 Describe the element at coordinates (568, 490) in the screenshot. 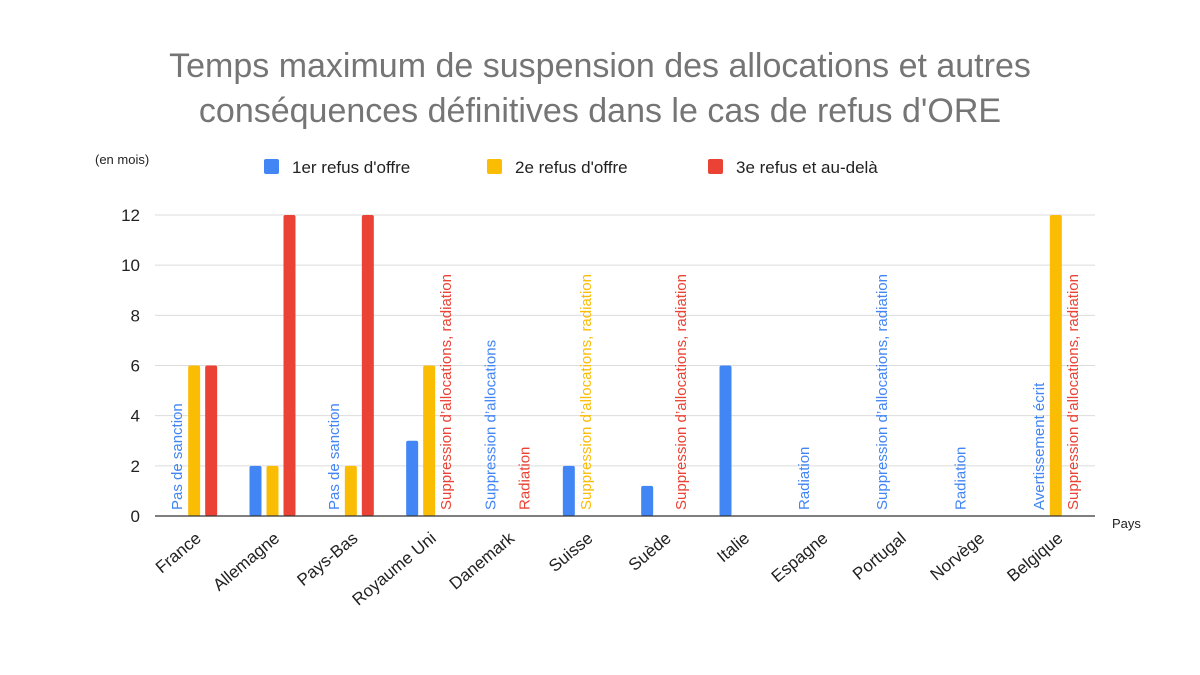

I see `bar-suisse-1er-refus-d-offre` at that location.